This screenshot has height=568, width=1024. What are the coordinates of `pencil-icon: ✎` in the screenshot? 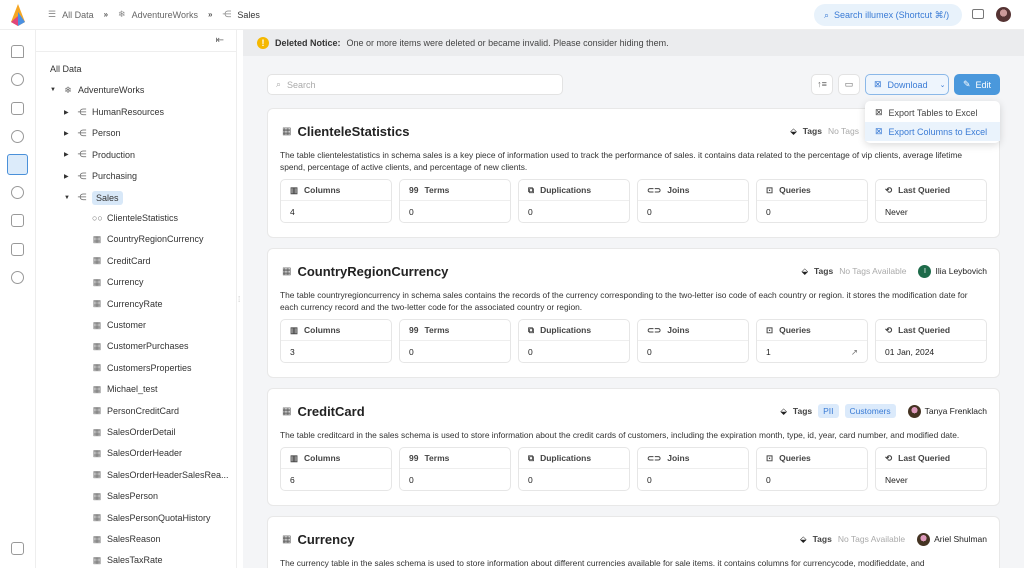 It's located at (966, 84).